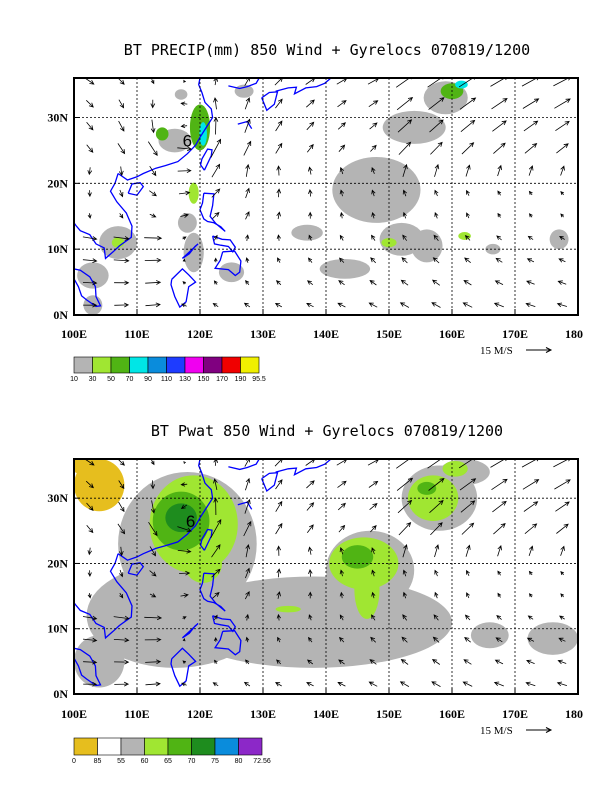  What do you see at coordinates (263, 714) in the screenshot?
I see `x-tick-label: 130E` at bounding box center [263, 714].